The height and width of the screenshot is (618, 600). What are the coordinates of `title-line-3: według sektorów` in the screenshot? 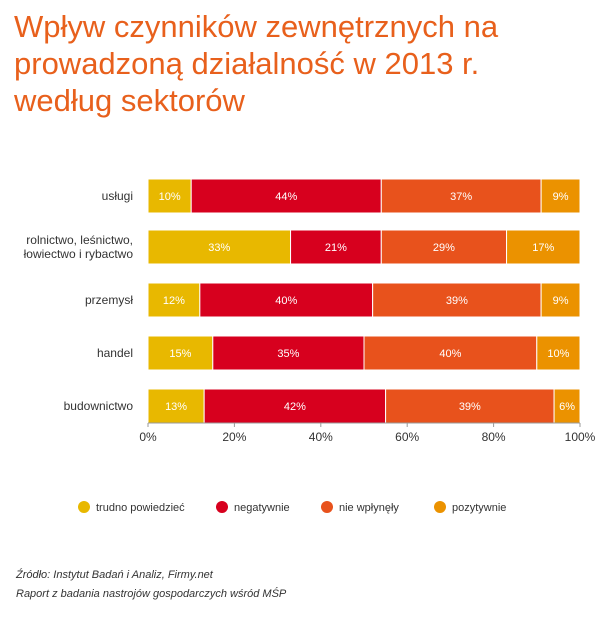 It's located at (129, 100).